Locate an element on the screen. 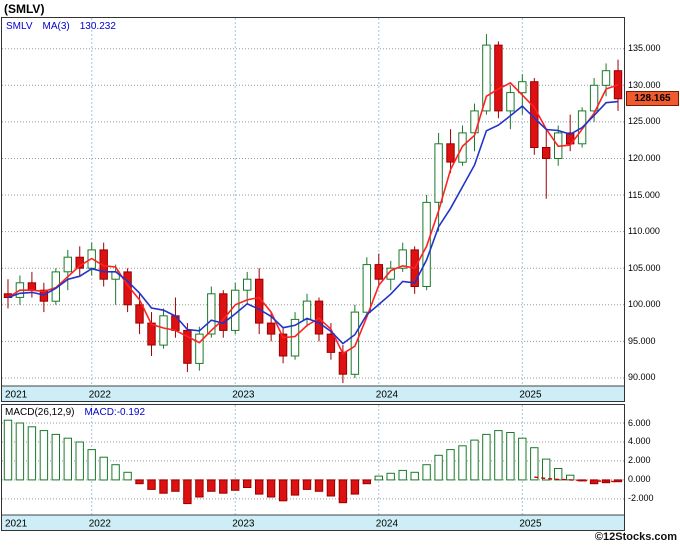 Image resolution: width=680 pixels, height=546 pixels. macd-tick-label: -2.000 is located at coordinates (641, 498).